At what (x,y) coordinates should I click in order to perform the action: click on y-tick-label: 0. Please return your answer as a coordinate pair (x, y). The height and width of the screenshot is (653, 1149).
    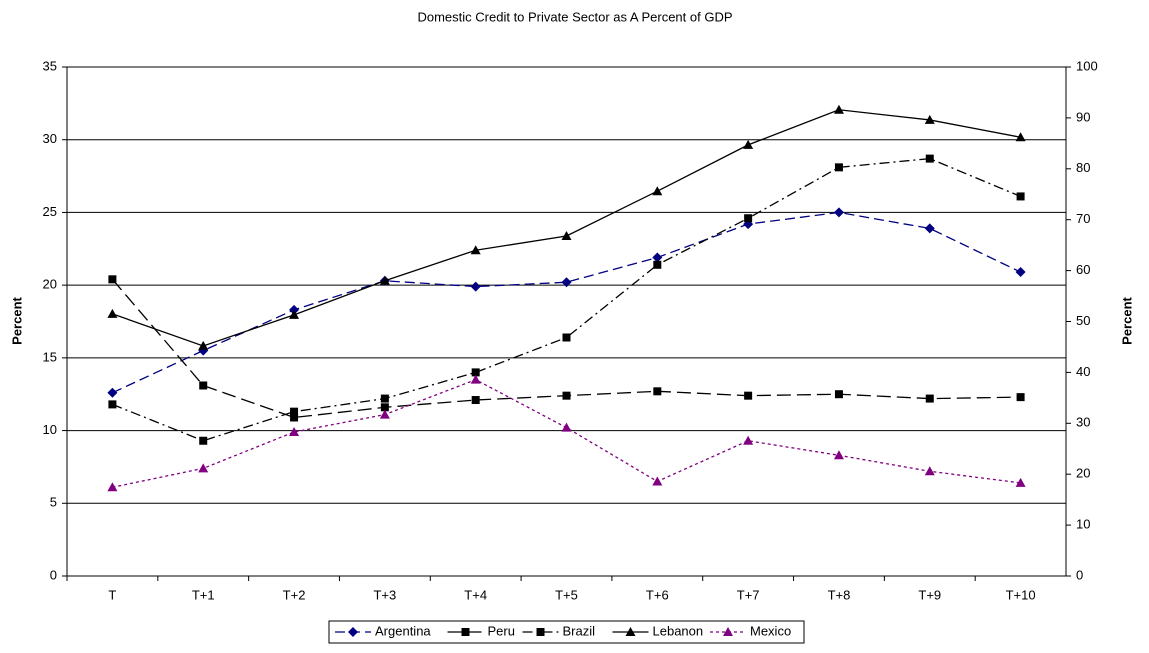
    Looking at the image, I should click on (53, 574).